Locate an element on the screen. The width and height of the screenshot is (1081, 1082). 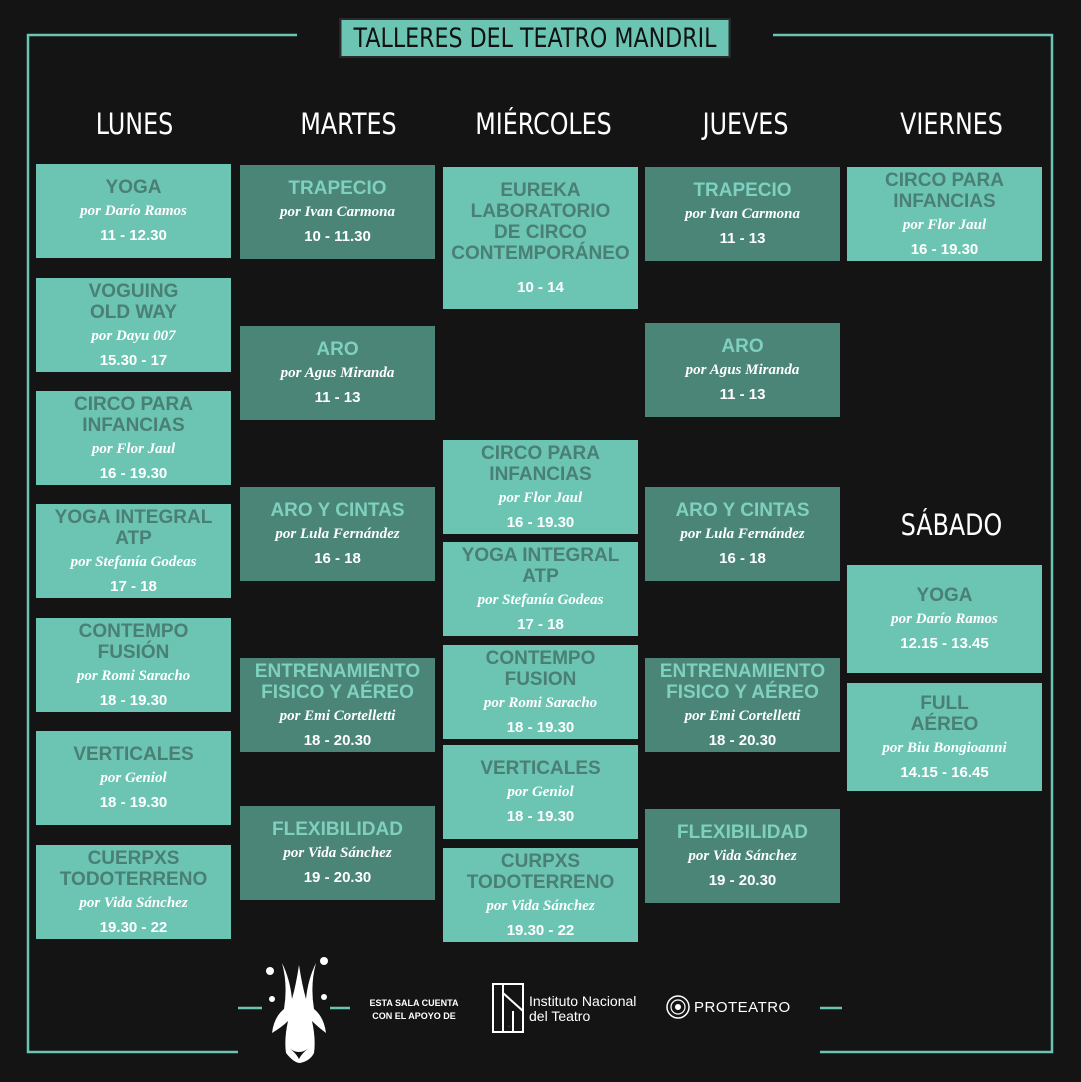
workshop-time: 10 - 14 is located at coordinates (540, 287).